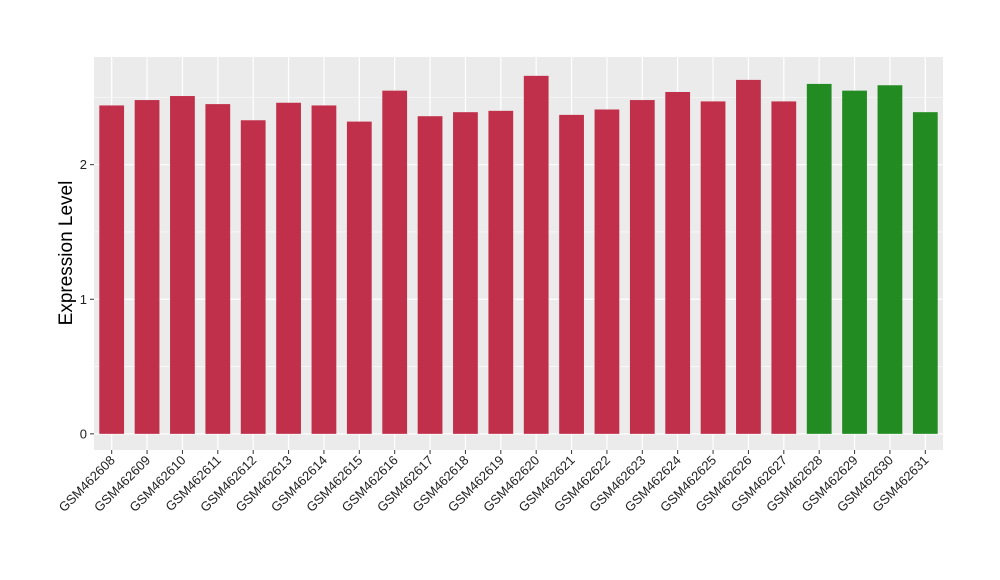 The image size is (1000, 580). What do you see at coordinates (83, 299) in the screenshot?
I see `y-tick-label: 1` at bounding box center [83, 299].